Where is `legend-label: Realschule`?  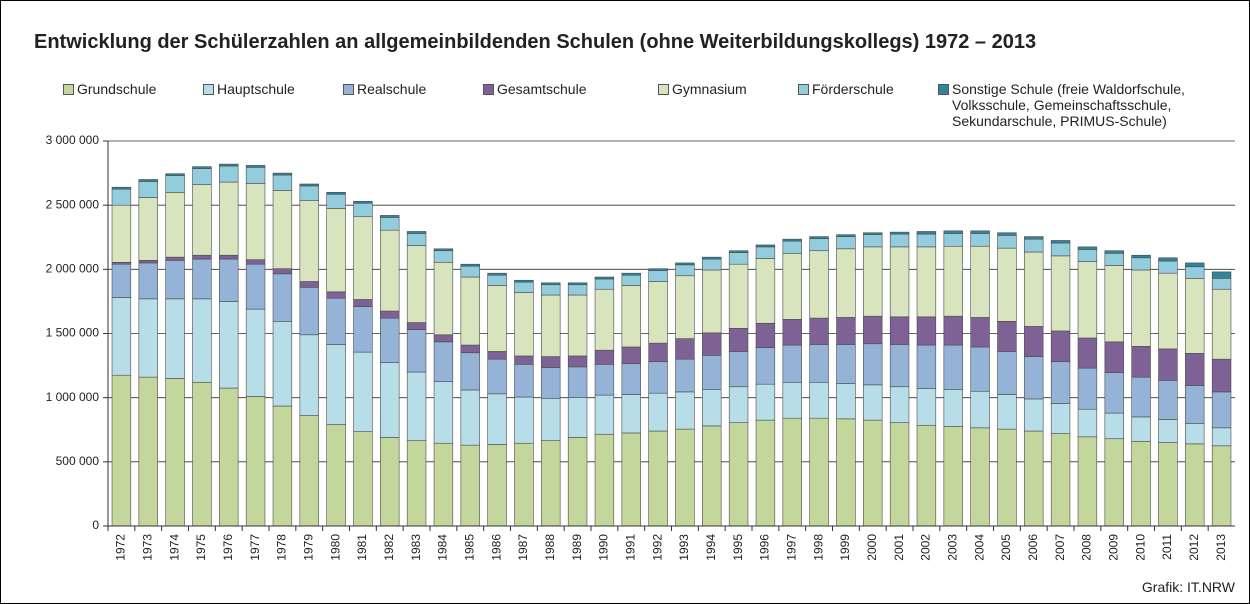 legend-label: Realschule is located at coordinates (392, 89).